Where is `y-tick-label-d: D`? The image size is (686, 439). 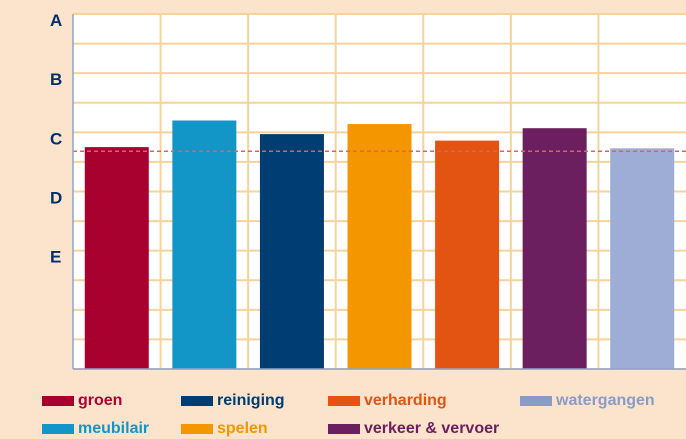 y-tick-label-d: D is located at coordinates (56, 198).